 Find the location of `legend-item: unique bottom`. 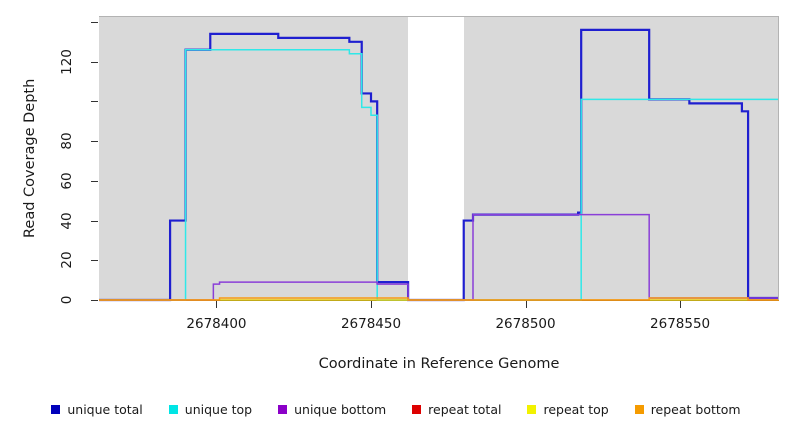

legend-item: unique bottom is located at coordinates (332, 409).